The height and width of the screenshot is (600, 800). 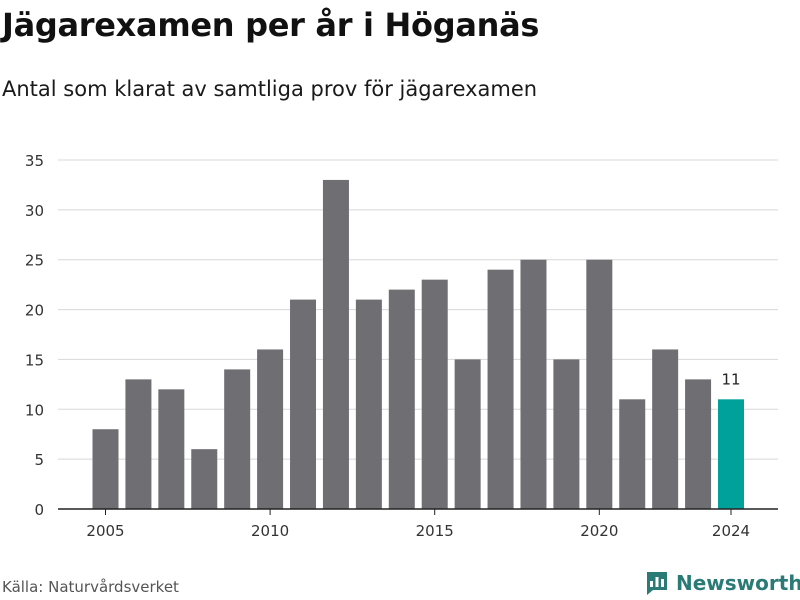 What do you see at coordinates (34, 261) in the screenshot?
I see `y-tick-label: 25` at bounding box center [34, 261].